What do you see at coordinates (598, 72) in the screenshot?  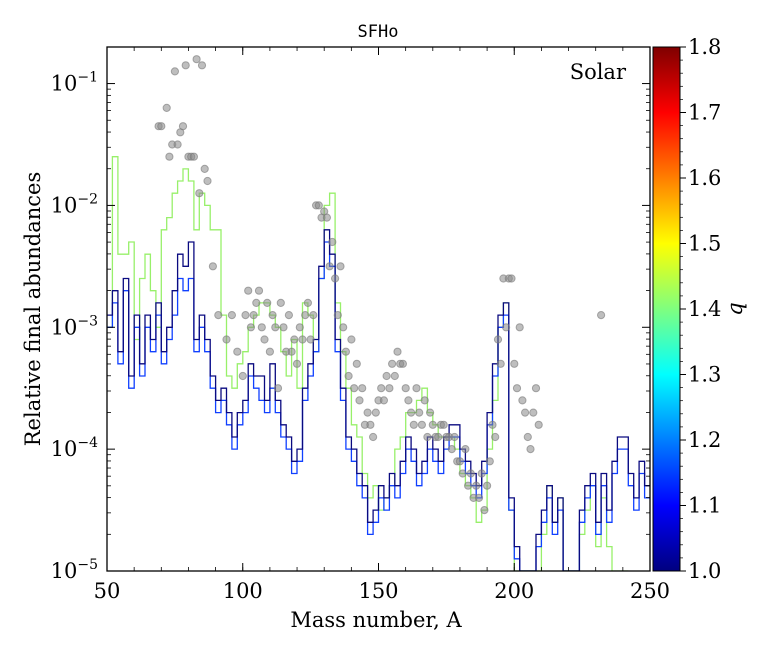 I see `legend-solar-label: Solar` at bounding box center [598, 72].